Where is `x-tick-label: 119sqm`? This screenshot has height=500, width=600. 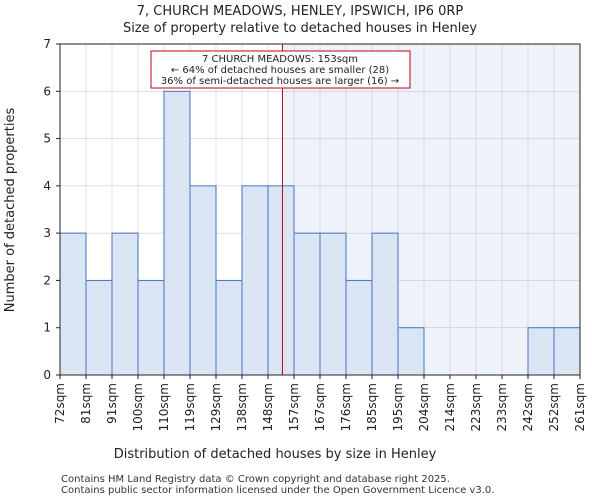 x-tick-label: 119sqm is located at coordinates (190, 407).